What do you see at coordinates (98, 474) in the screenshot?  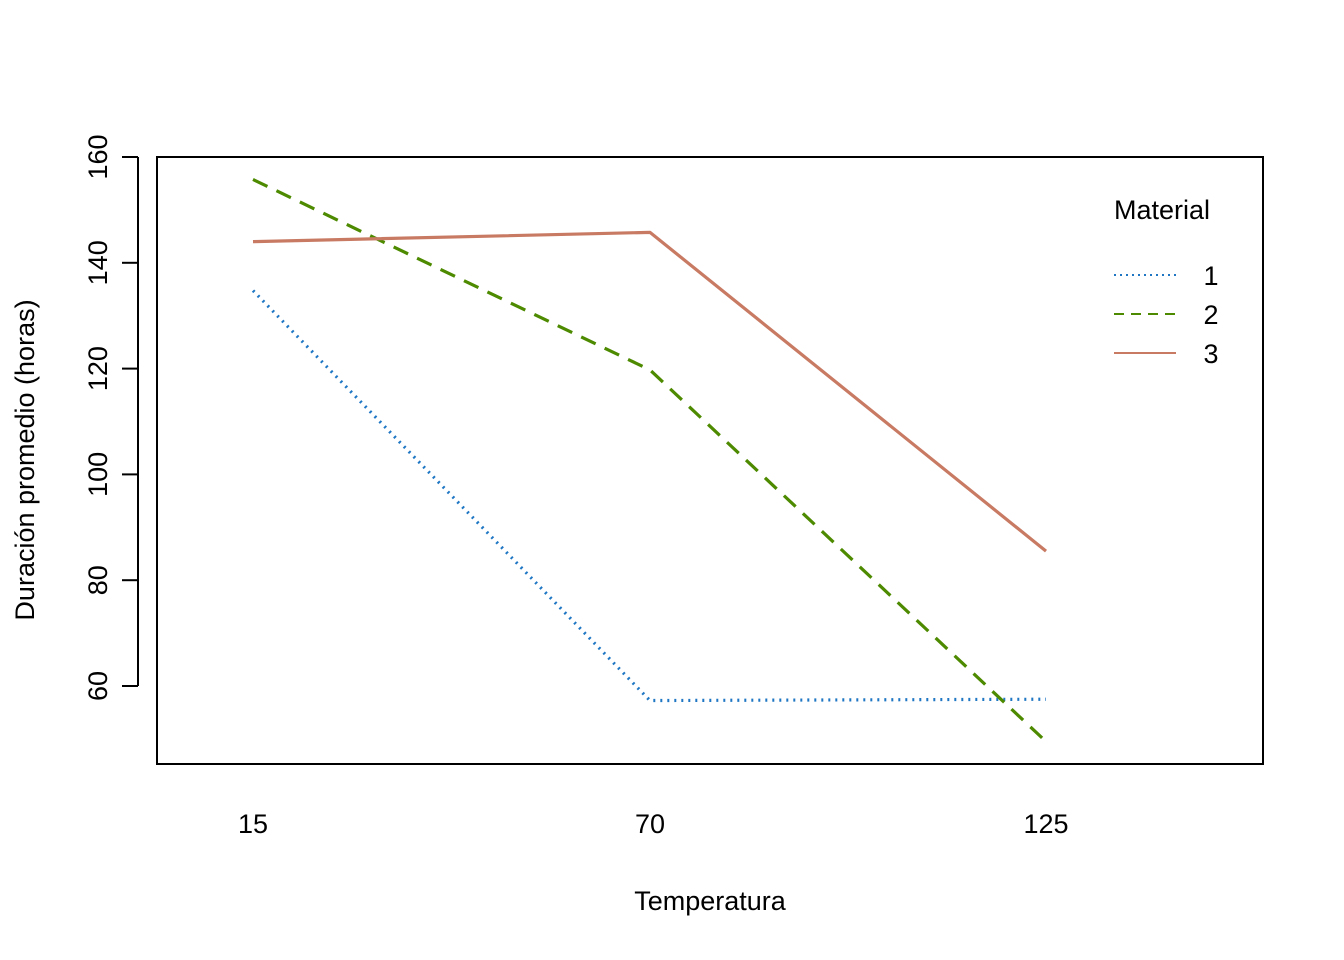 I see `y-tick-label: 100` at bounding box center [98, 474].